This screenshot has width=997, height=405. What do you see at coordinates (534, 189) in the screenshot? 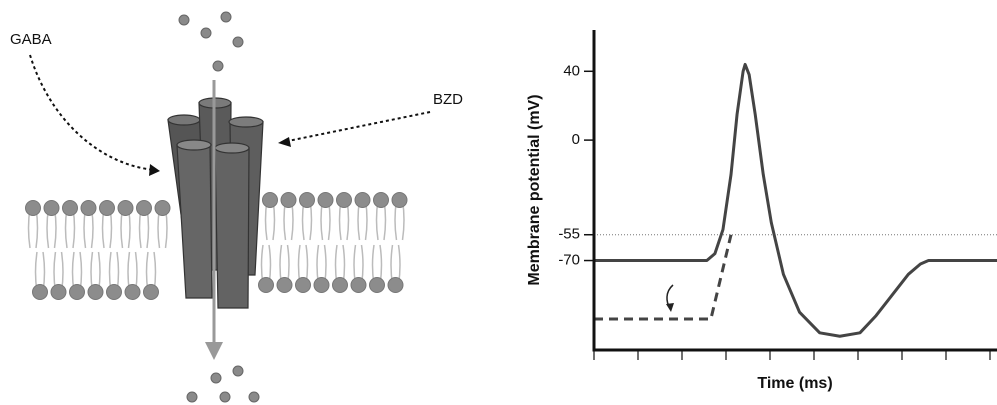
I see `y-axis-label: Membrane potential (mV)` at bounding box center [534, 189].